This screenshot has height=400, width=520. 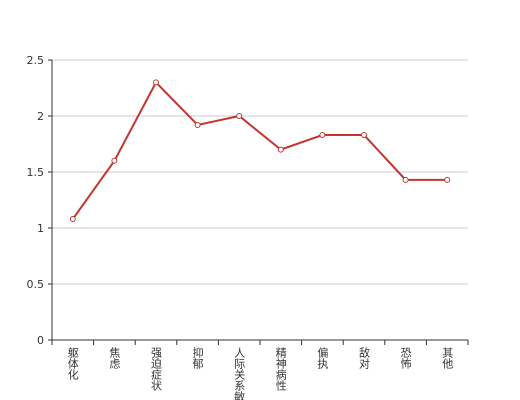 I want to click on y-tick-label: 2.5, so click(x=36, y=60).